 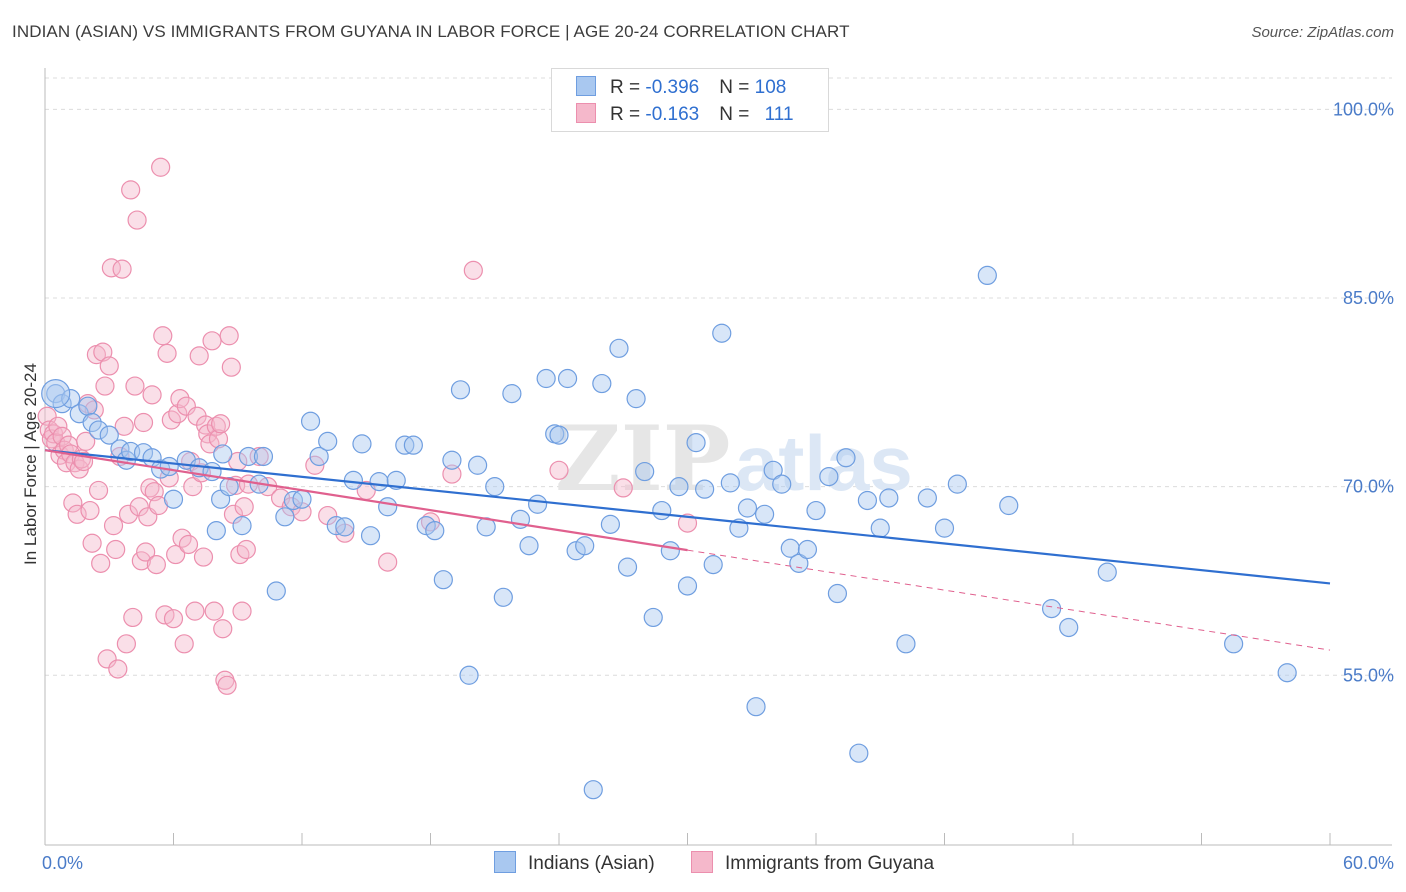 What do you see at coordinates (1322, 32) in the screenshot?
I see `chart-source: Source: ZipAtlas.com` at bounding box center [1322, 32].